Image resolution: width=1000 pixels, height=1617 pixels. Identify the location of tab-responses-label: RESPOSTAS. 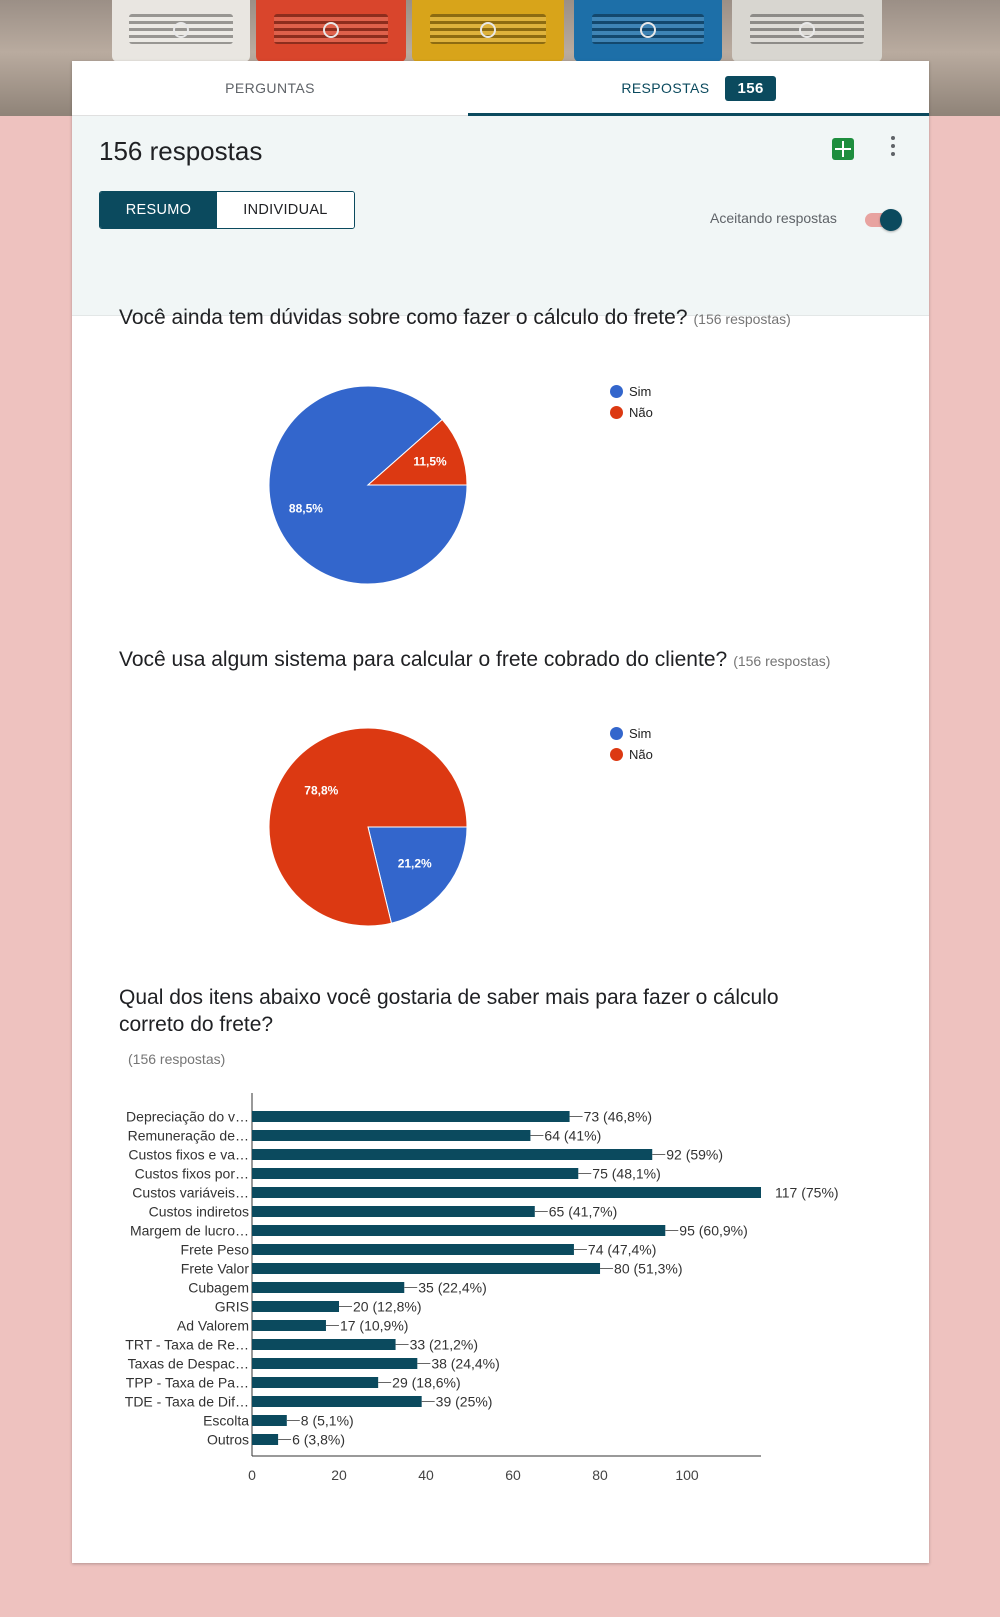
(665, 88).